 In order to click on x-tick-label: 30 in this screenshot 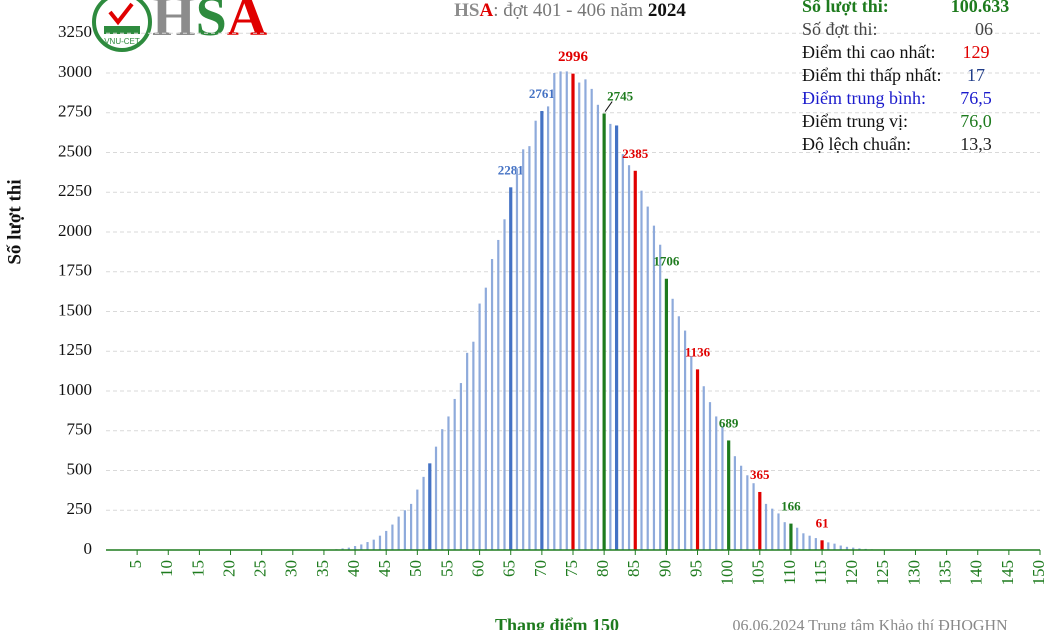, I will do `click(291, 568)`.